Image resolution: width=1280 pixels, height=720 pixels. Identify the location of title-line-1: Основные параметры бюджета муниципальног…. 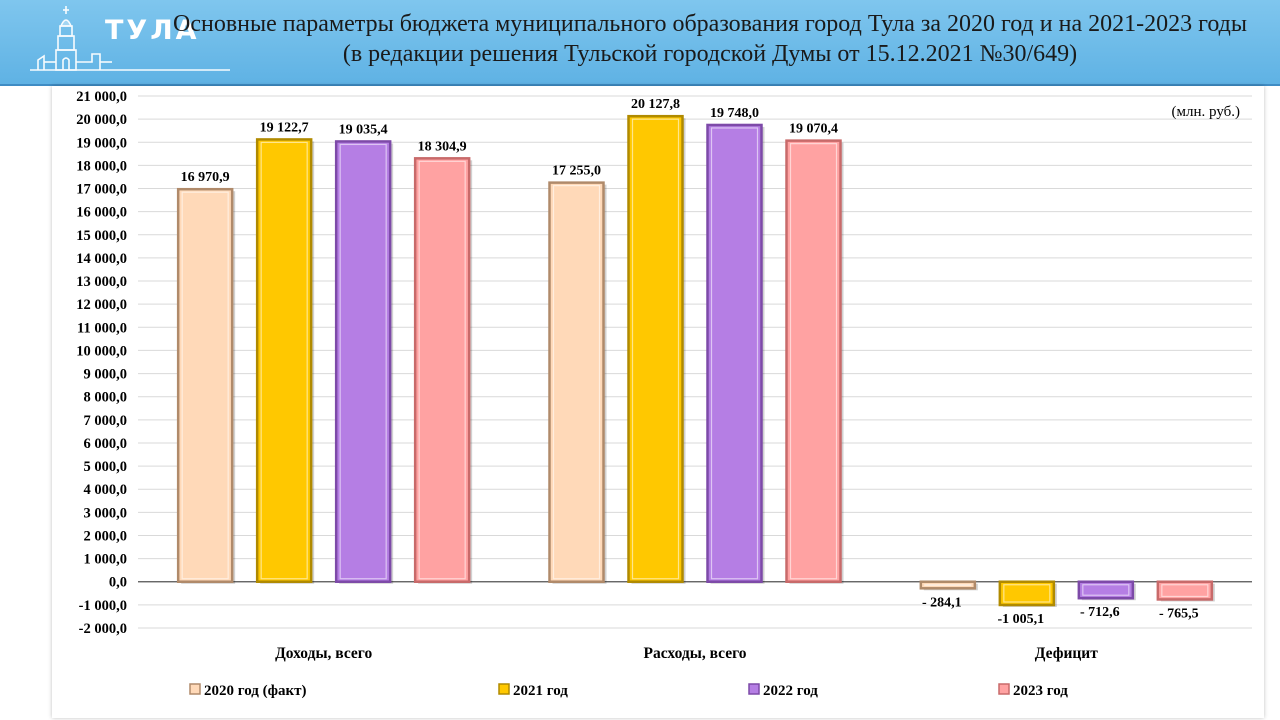
(710, 24).